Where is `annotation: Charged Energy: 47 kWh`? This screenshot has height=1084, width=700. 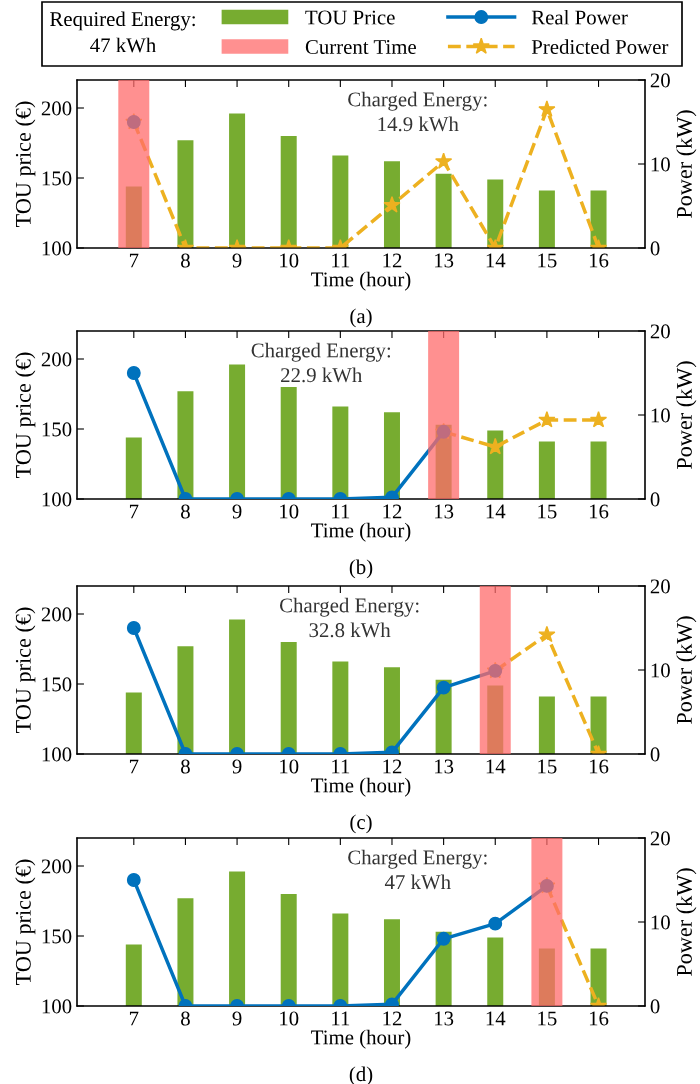 annotation: Charged Energy: 47 kWh is located at coordinates (417, 869).